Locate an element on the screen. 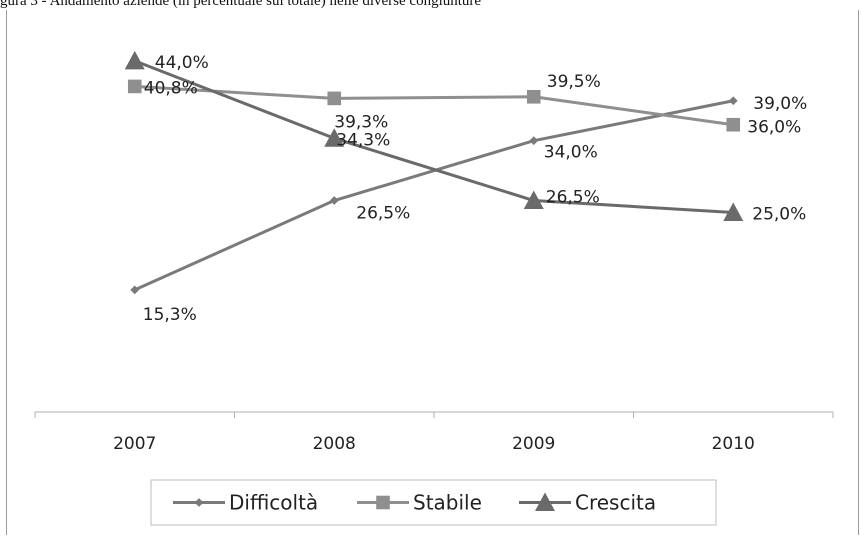  x-tick-label: 2008 is located at coordinates (334, 444).